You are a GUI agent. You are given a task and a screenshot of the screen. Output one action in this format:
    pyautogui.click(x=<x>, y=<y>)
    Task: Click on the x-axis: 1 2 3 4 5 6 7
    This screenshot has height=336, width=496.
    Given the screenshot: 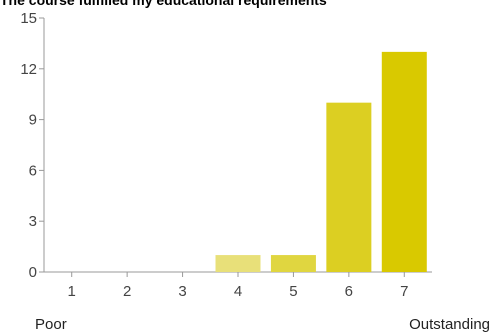 What is the action you would take?
    pyautogui.click(x=238, y=285)
    